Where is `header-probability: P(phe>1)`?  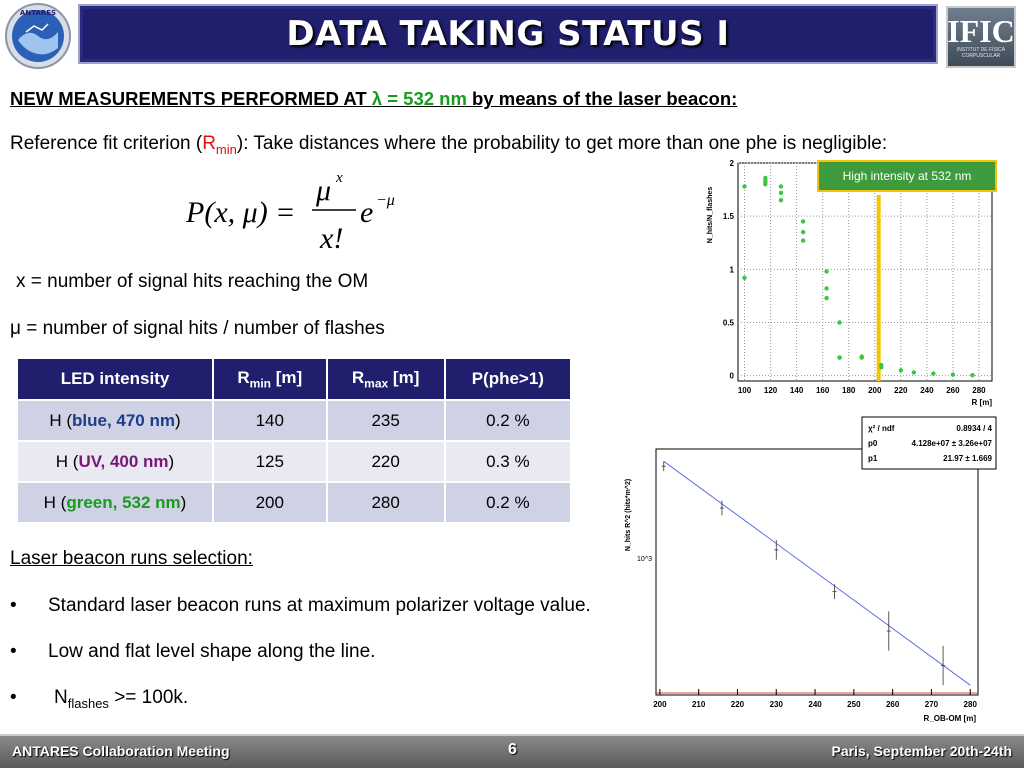
header-probability: P(phe>1) is located at coordinates (508, 379).